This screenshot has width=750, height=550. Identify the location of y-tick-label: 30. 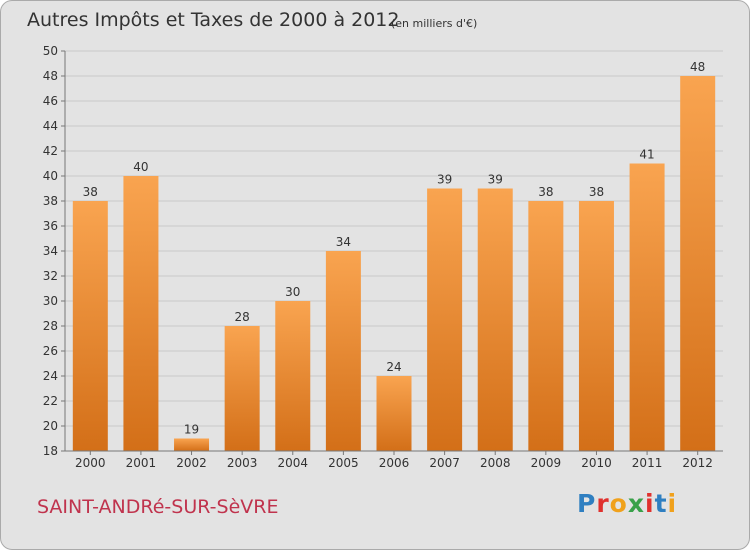
(50, 301).